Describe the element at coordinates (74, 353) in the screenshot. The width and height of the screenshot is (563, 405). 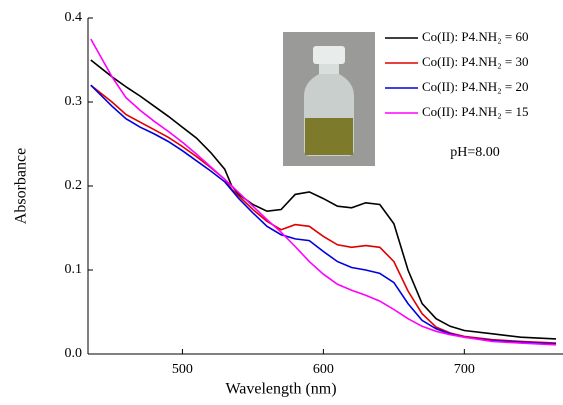
I see `y-tick-label: 0.0` at that location.